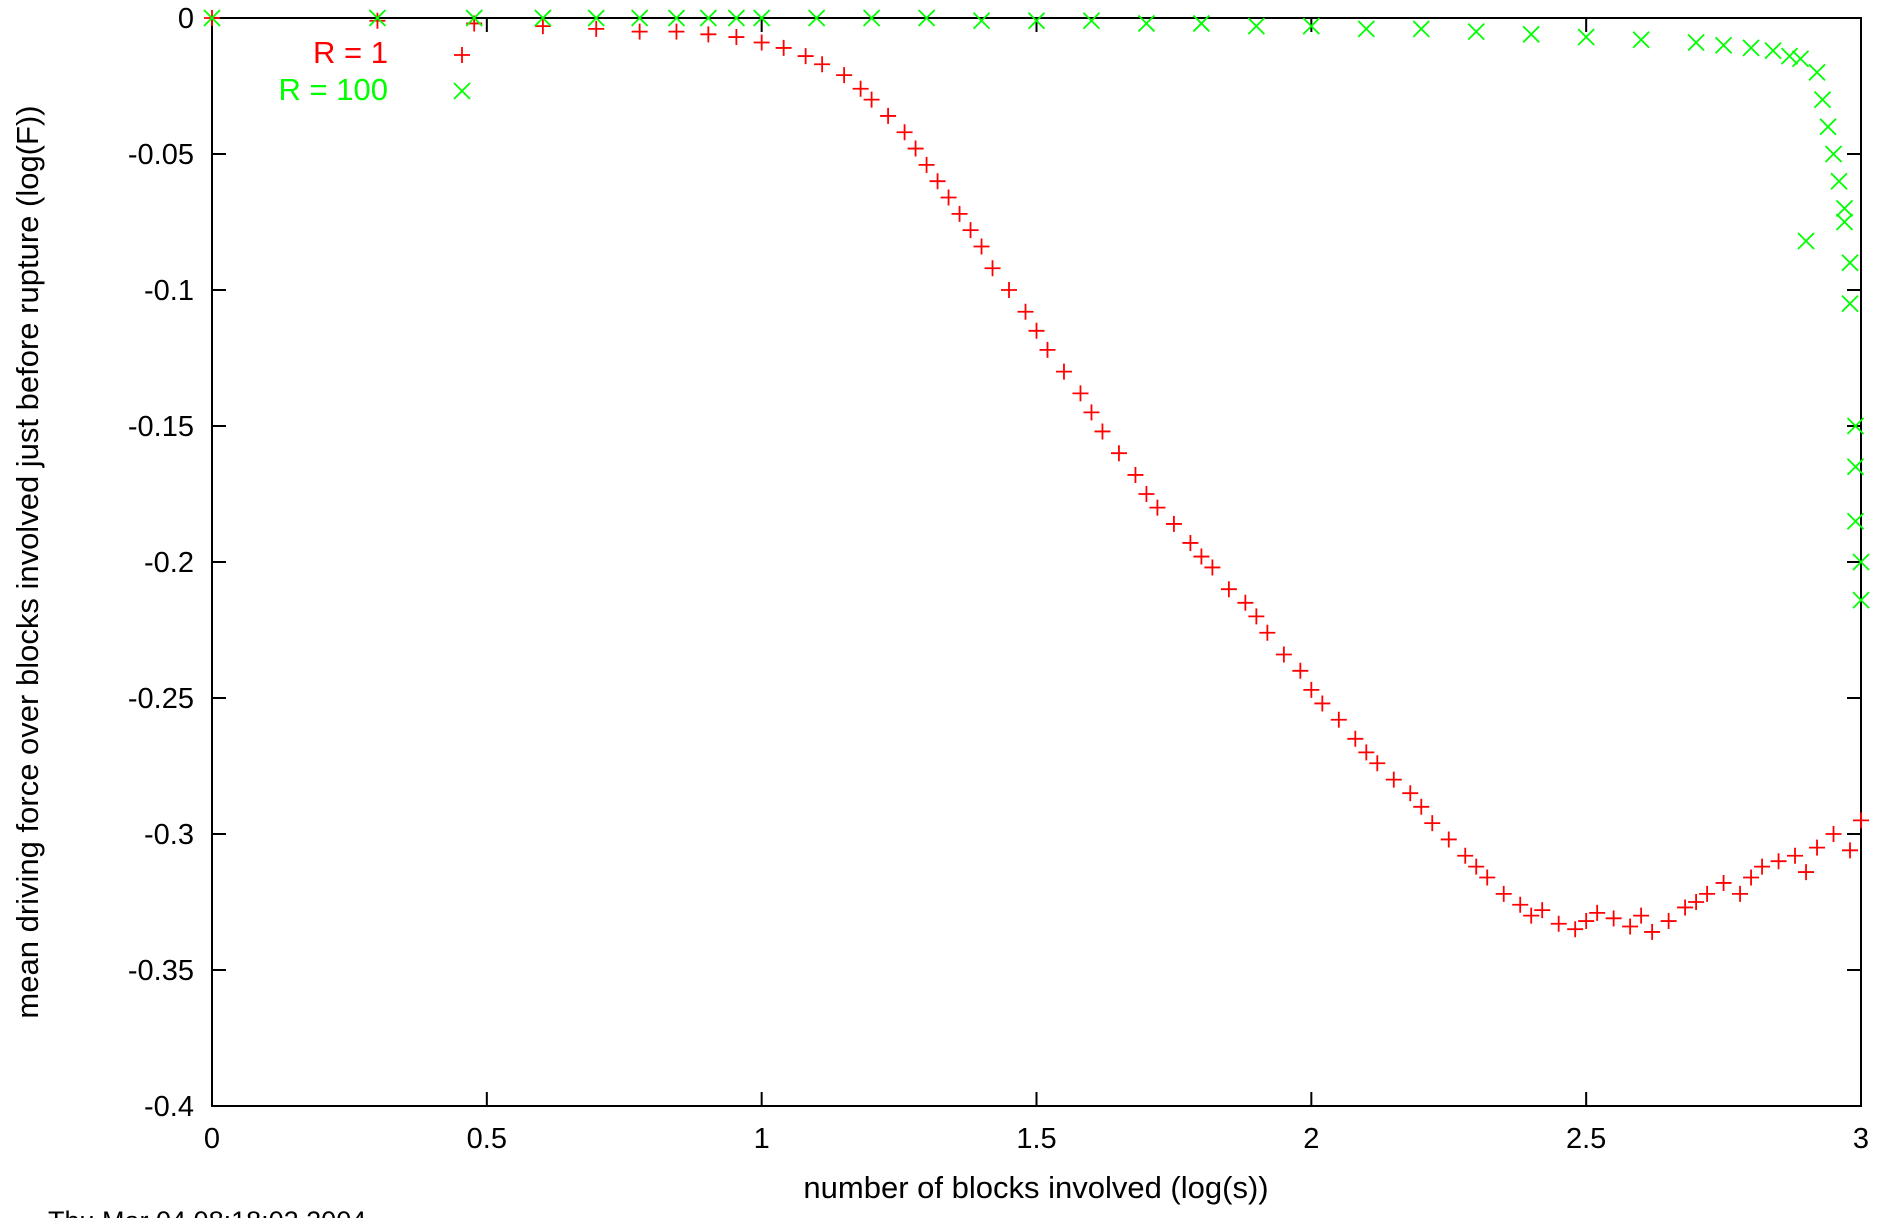  I want to click on y-tick-label: -0.25, so click(161, 699).